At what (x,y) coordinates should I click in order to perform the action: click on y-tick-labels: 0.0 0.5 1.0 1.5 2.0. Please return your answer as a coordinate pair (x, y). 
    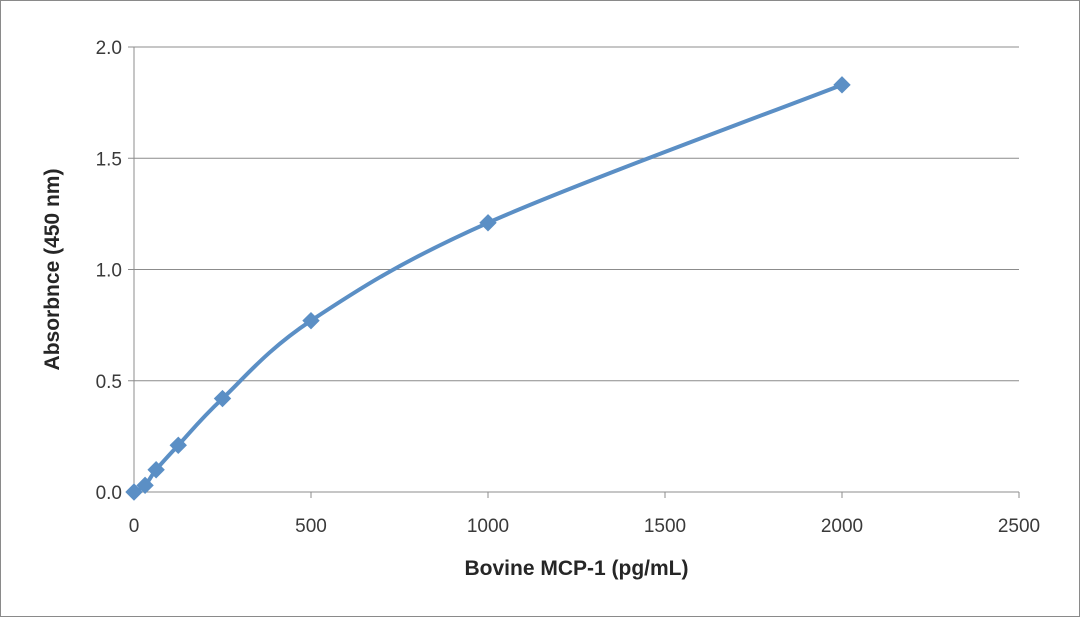
    Looking at the image, I should click on (109, 271).